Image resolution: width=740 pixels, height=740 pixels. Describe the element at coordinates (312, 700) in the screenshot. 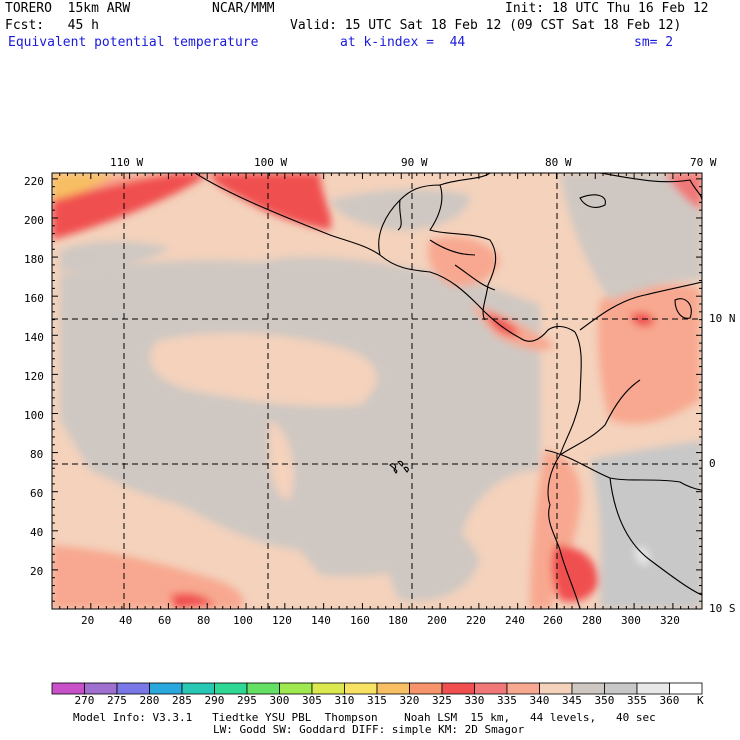

I see `colorbar-label: 305` at that location.